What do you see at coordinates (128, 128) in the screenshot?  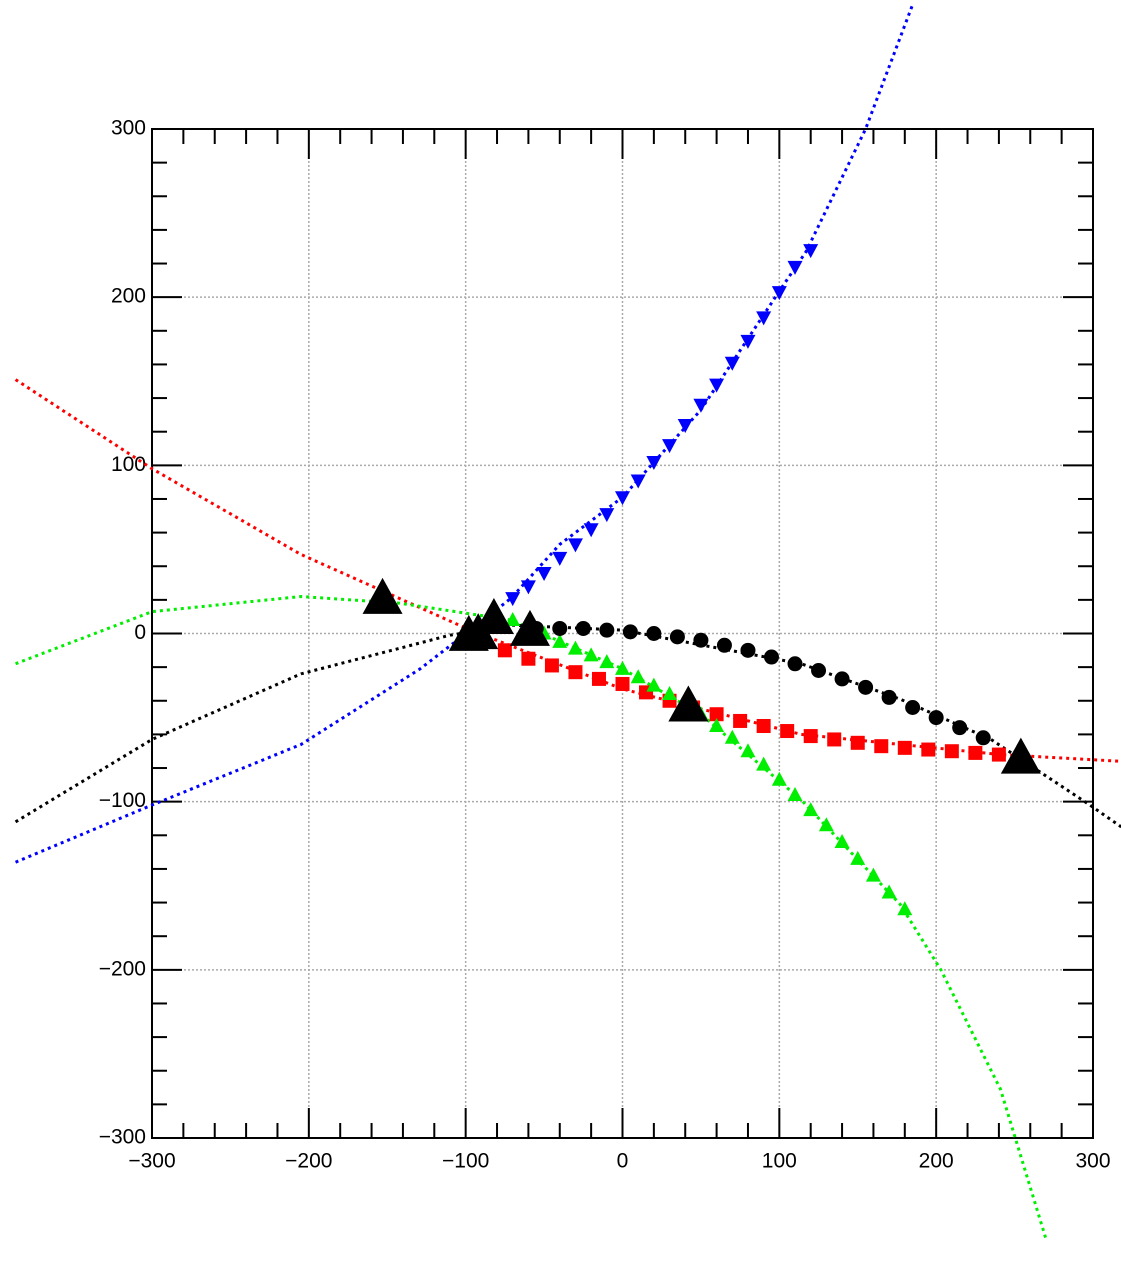 I see `y-tick-label: 300` at bounding box center [128, 128].